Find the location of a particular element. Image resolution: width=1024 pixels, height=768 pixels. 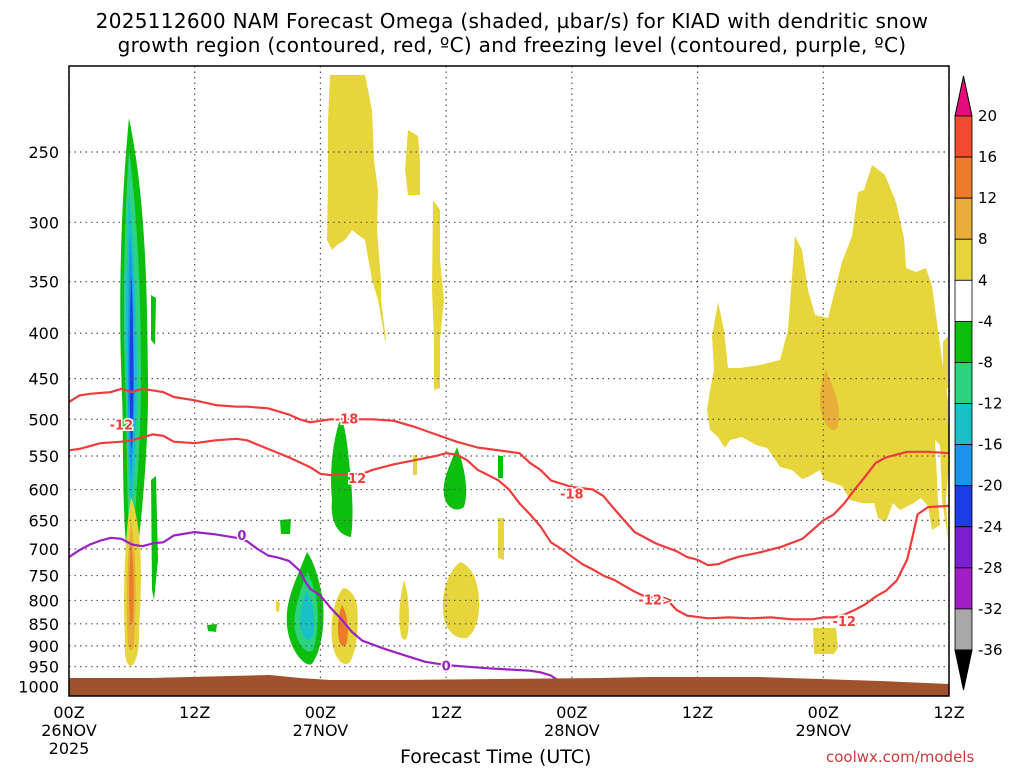

colorbar-tick-label: 12 is located at coordinates (987, 198).